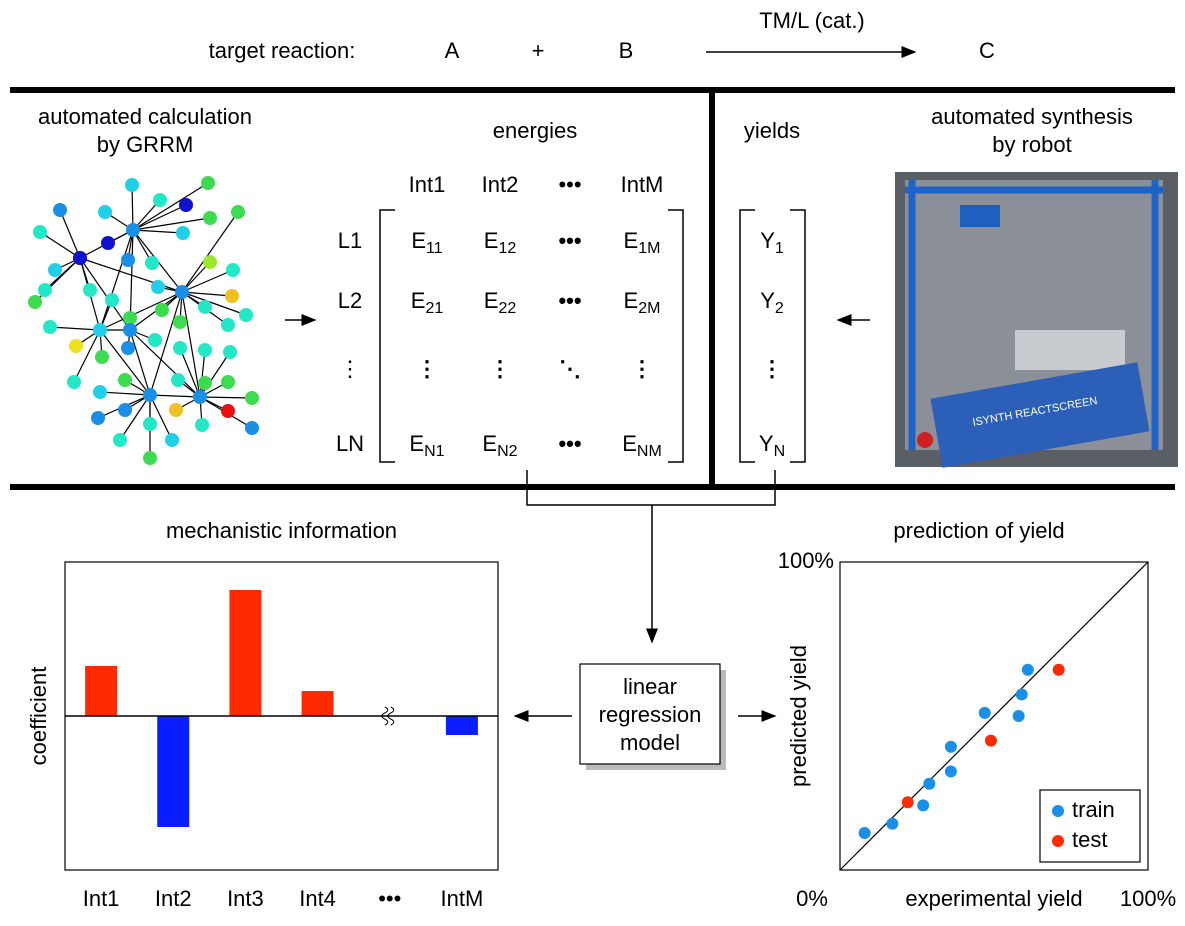 This screenshot has width=1185, height=926. Describe the element at coordinates (570, 368) in the screenshot. I see `matrix-cell: ⋱` at that location.